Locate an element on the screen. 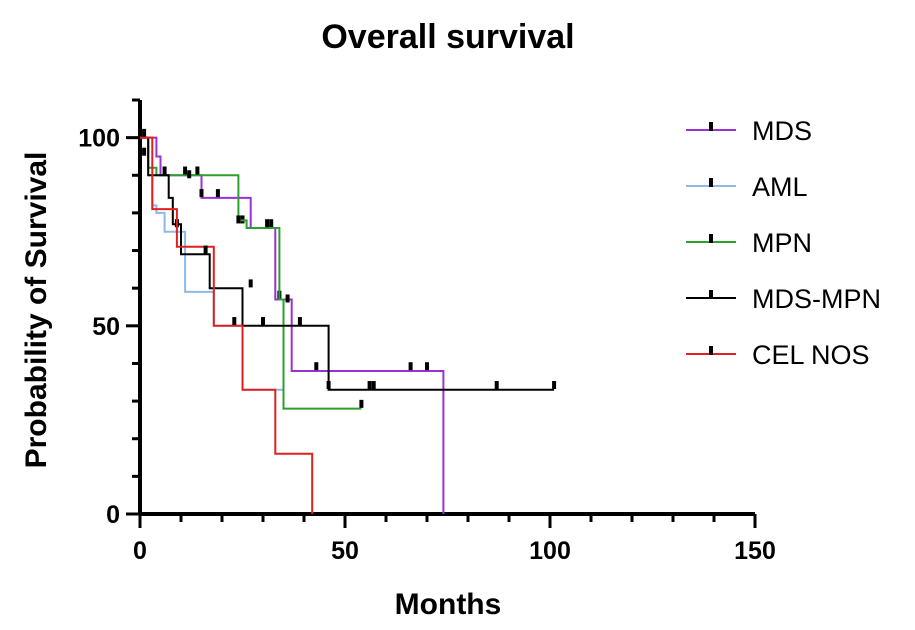 The image size is (915, 630). legend-item-aml: AML is located at coordinates (747, 187).